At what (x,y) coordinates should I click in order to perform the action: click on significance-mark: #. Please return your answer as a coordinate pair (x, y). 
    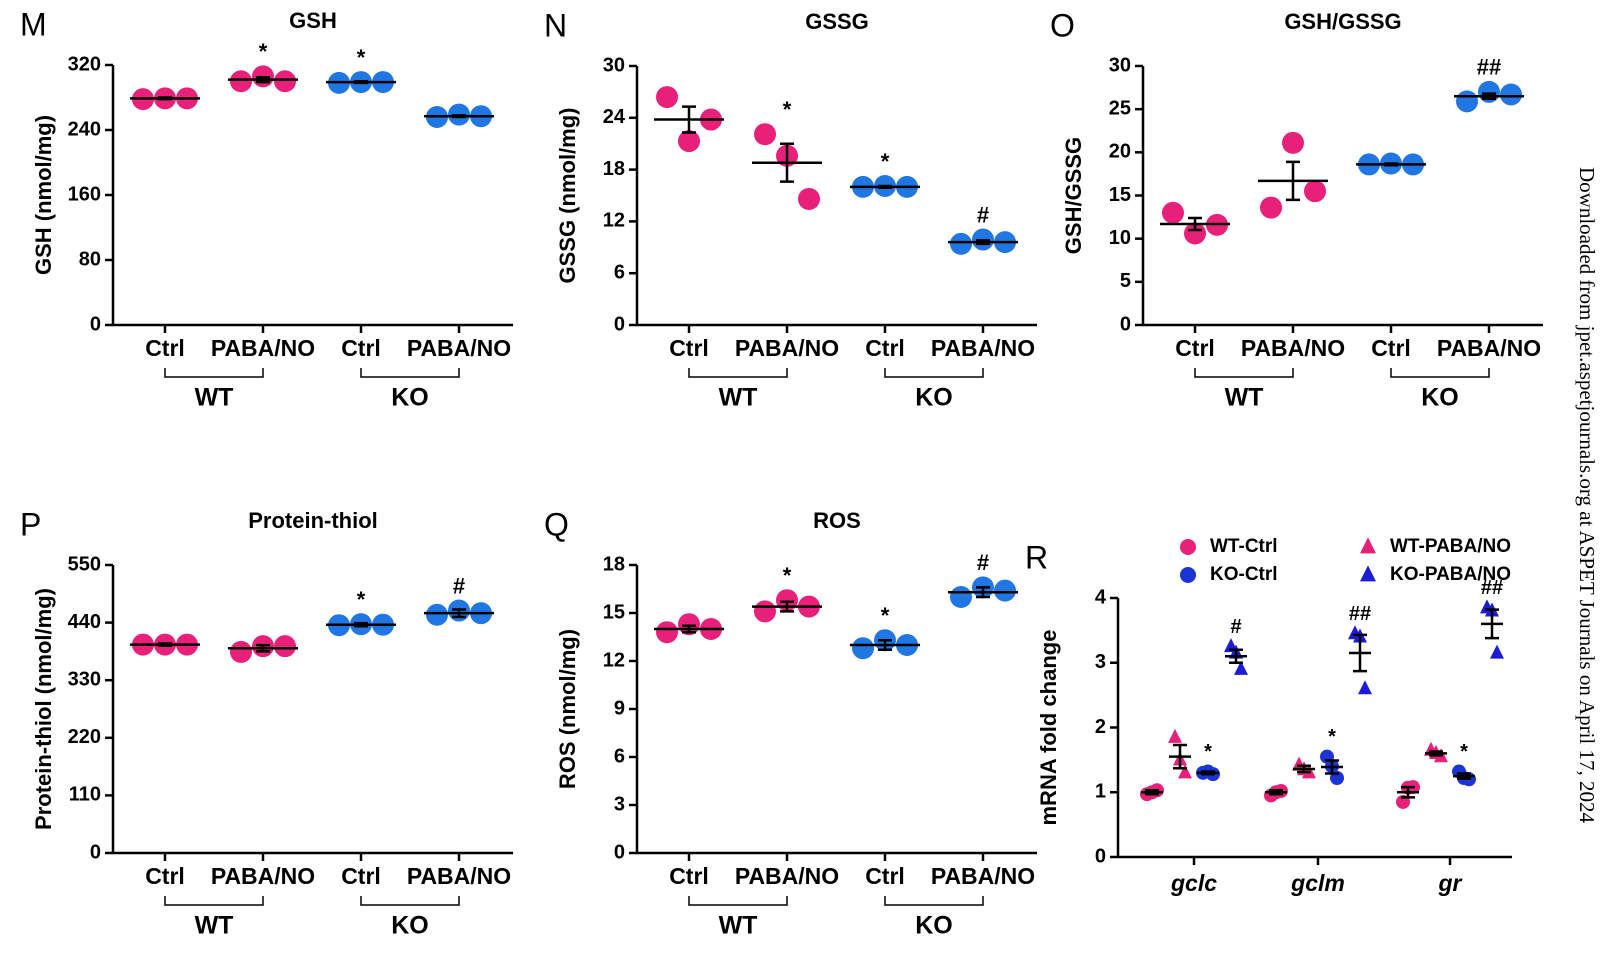
    Looking at the image, I should click on (983, 214).